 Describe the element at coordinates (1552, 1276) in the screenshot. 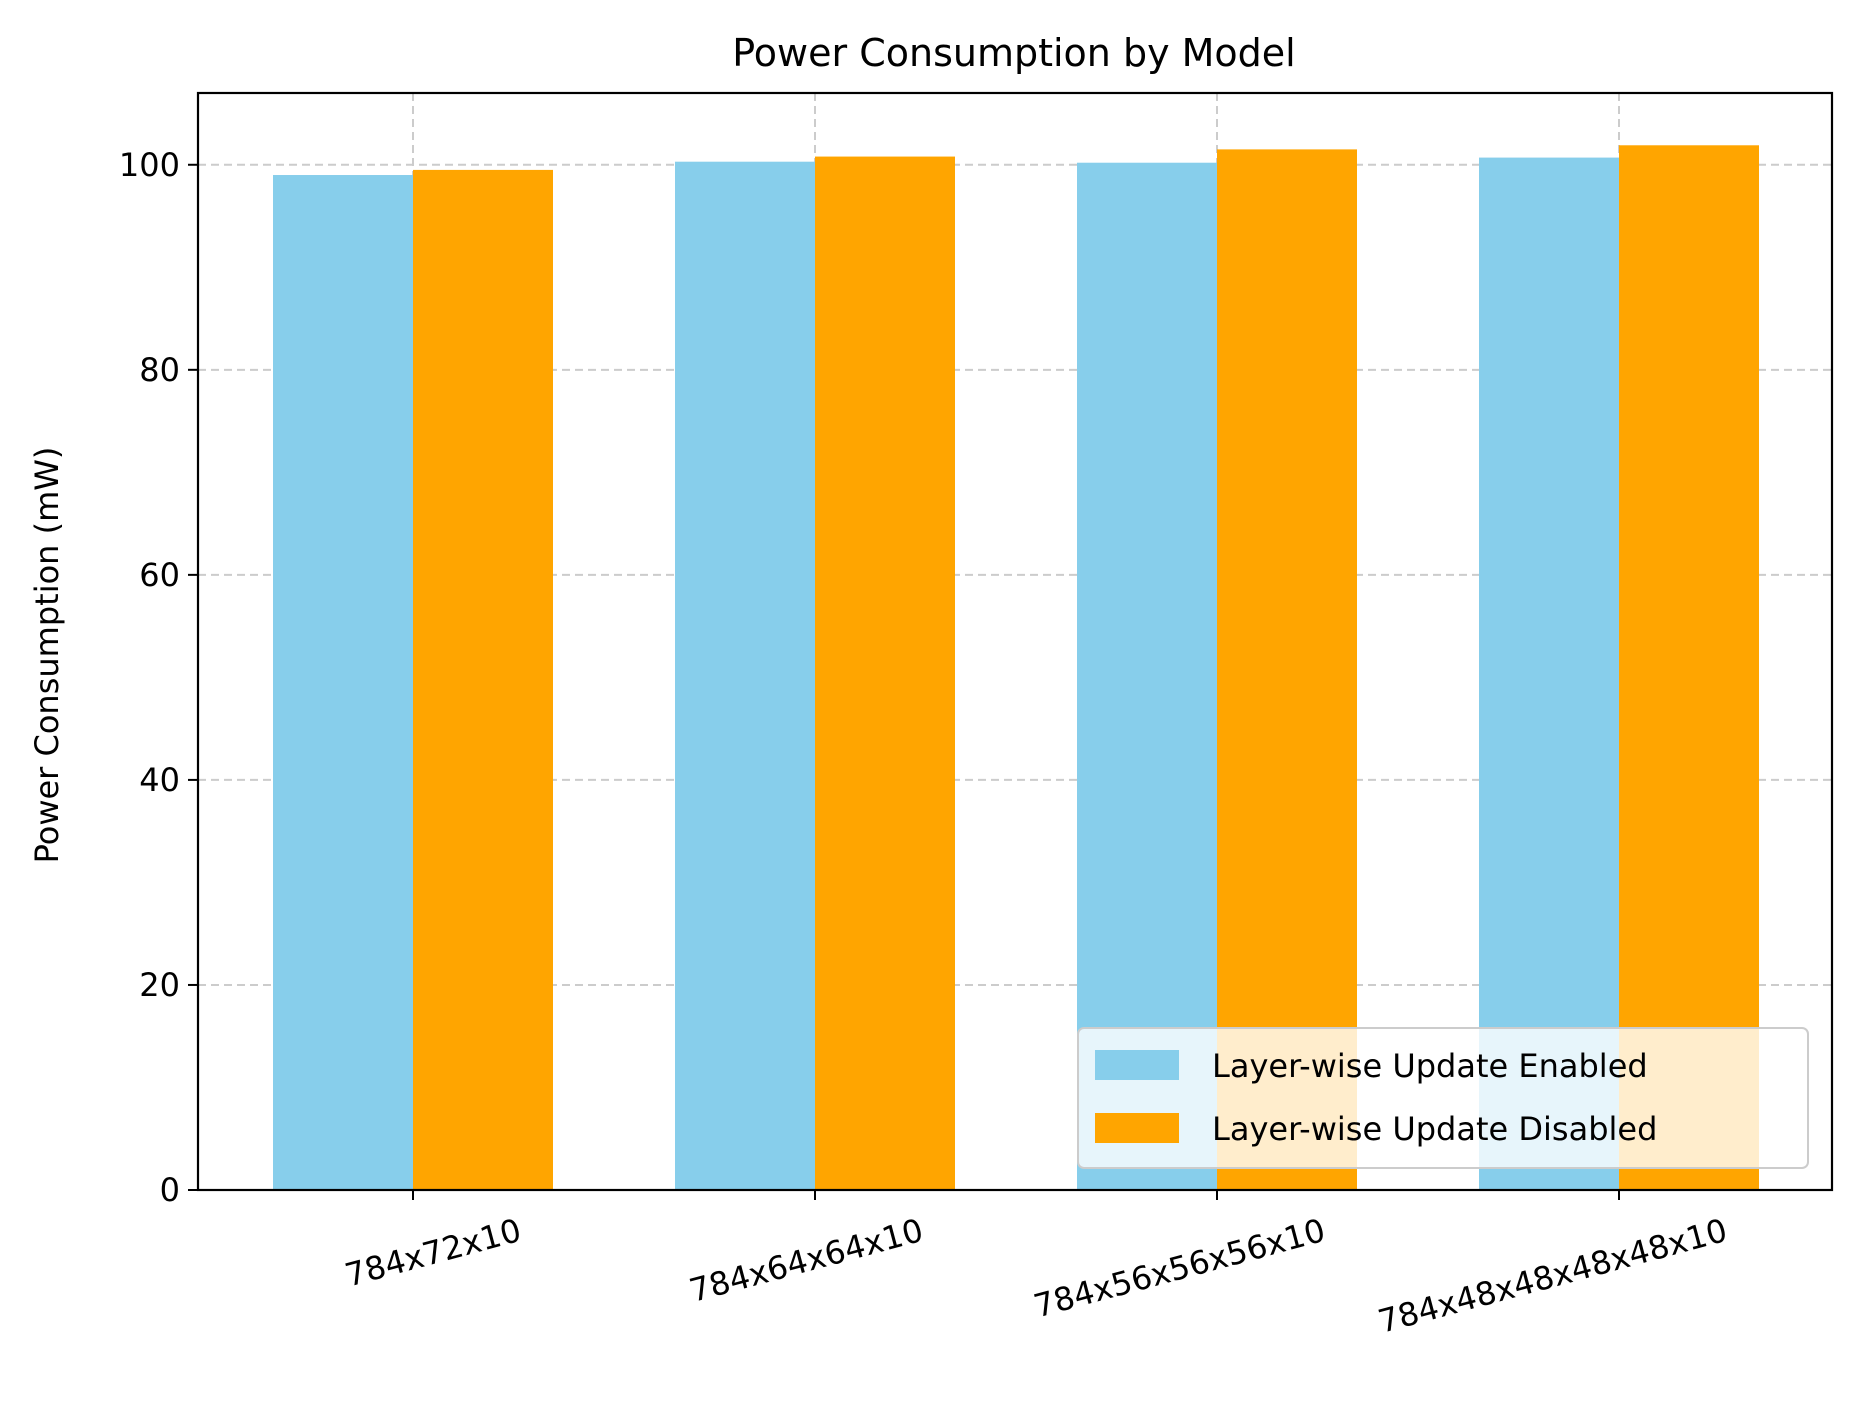

I see `x-tick-label: 784x48x48x48x48x10` at that location.